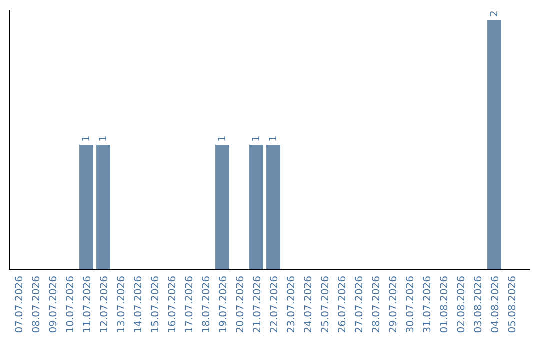  I want to click on x-tick-label: 04.08.2026, so click(496, 305).